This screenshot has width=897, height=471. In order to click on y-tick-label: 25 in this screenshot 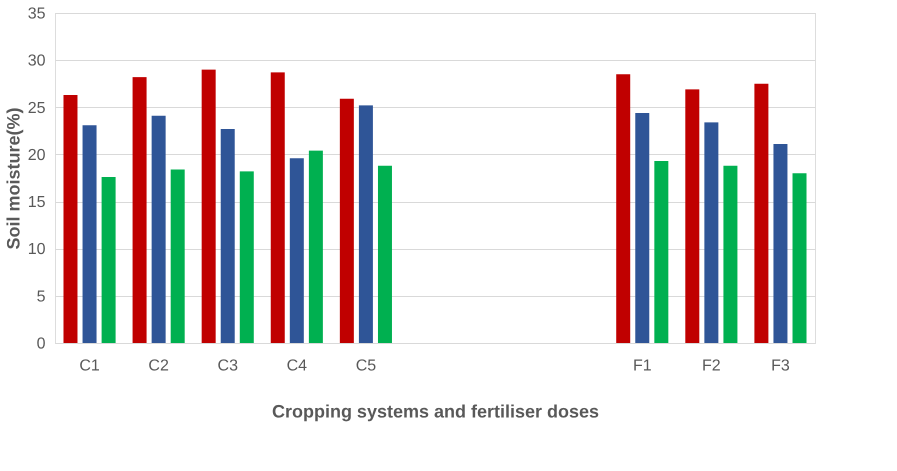, I will do `click(37, 108)`.